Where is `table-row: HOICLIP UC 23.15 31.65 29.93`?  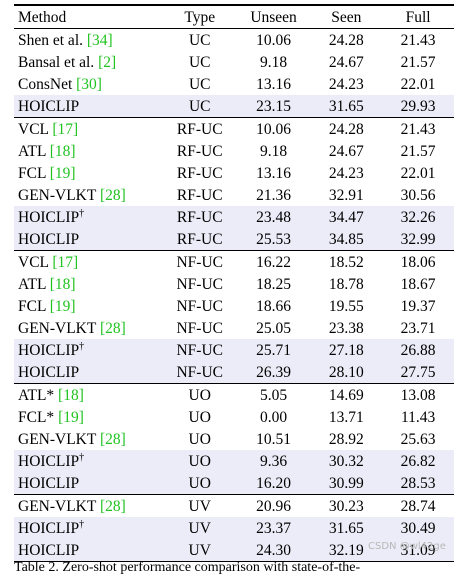 table-row: HOICLIP UC 23.15 31.65 29.93 is located at coordinates (234, 106).